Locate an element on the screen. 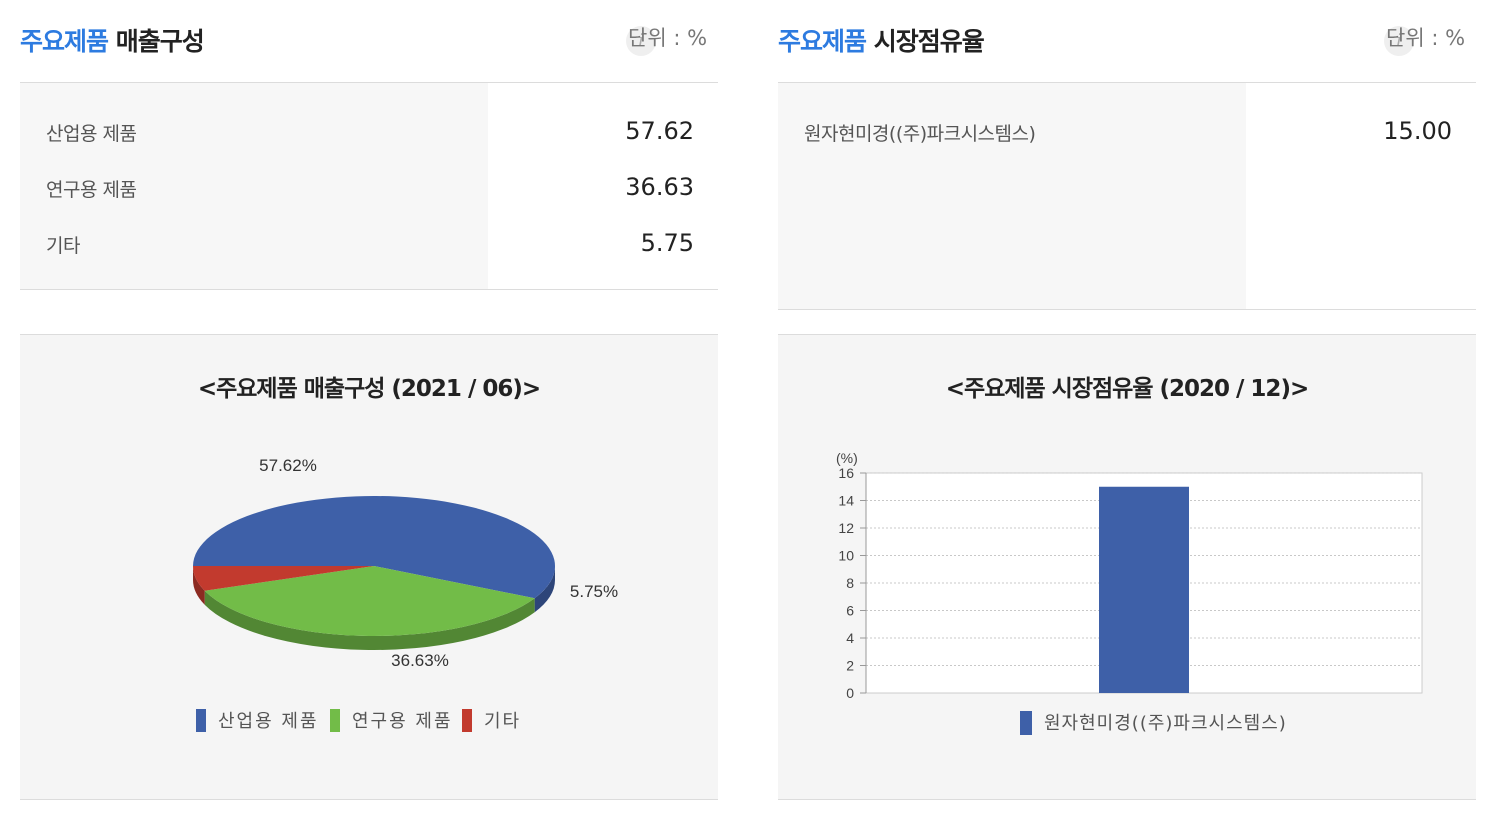  table-row: 연구용 제품 36.63 is located at coordinates (369, 187).